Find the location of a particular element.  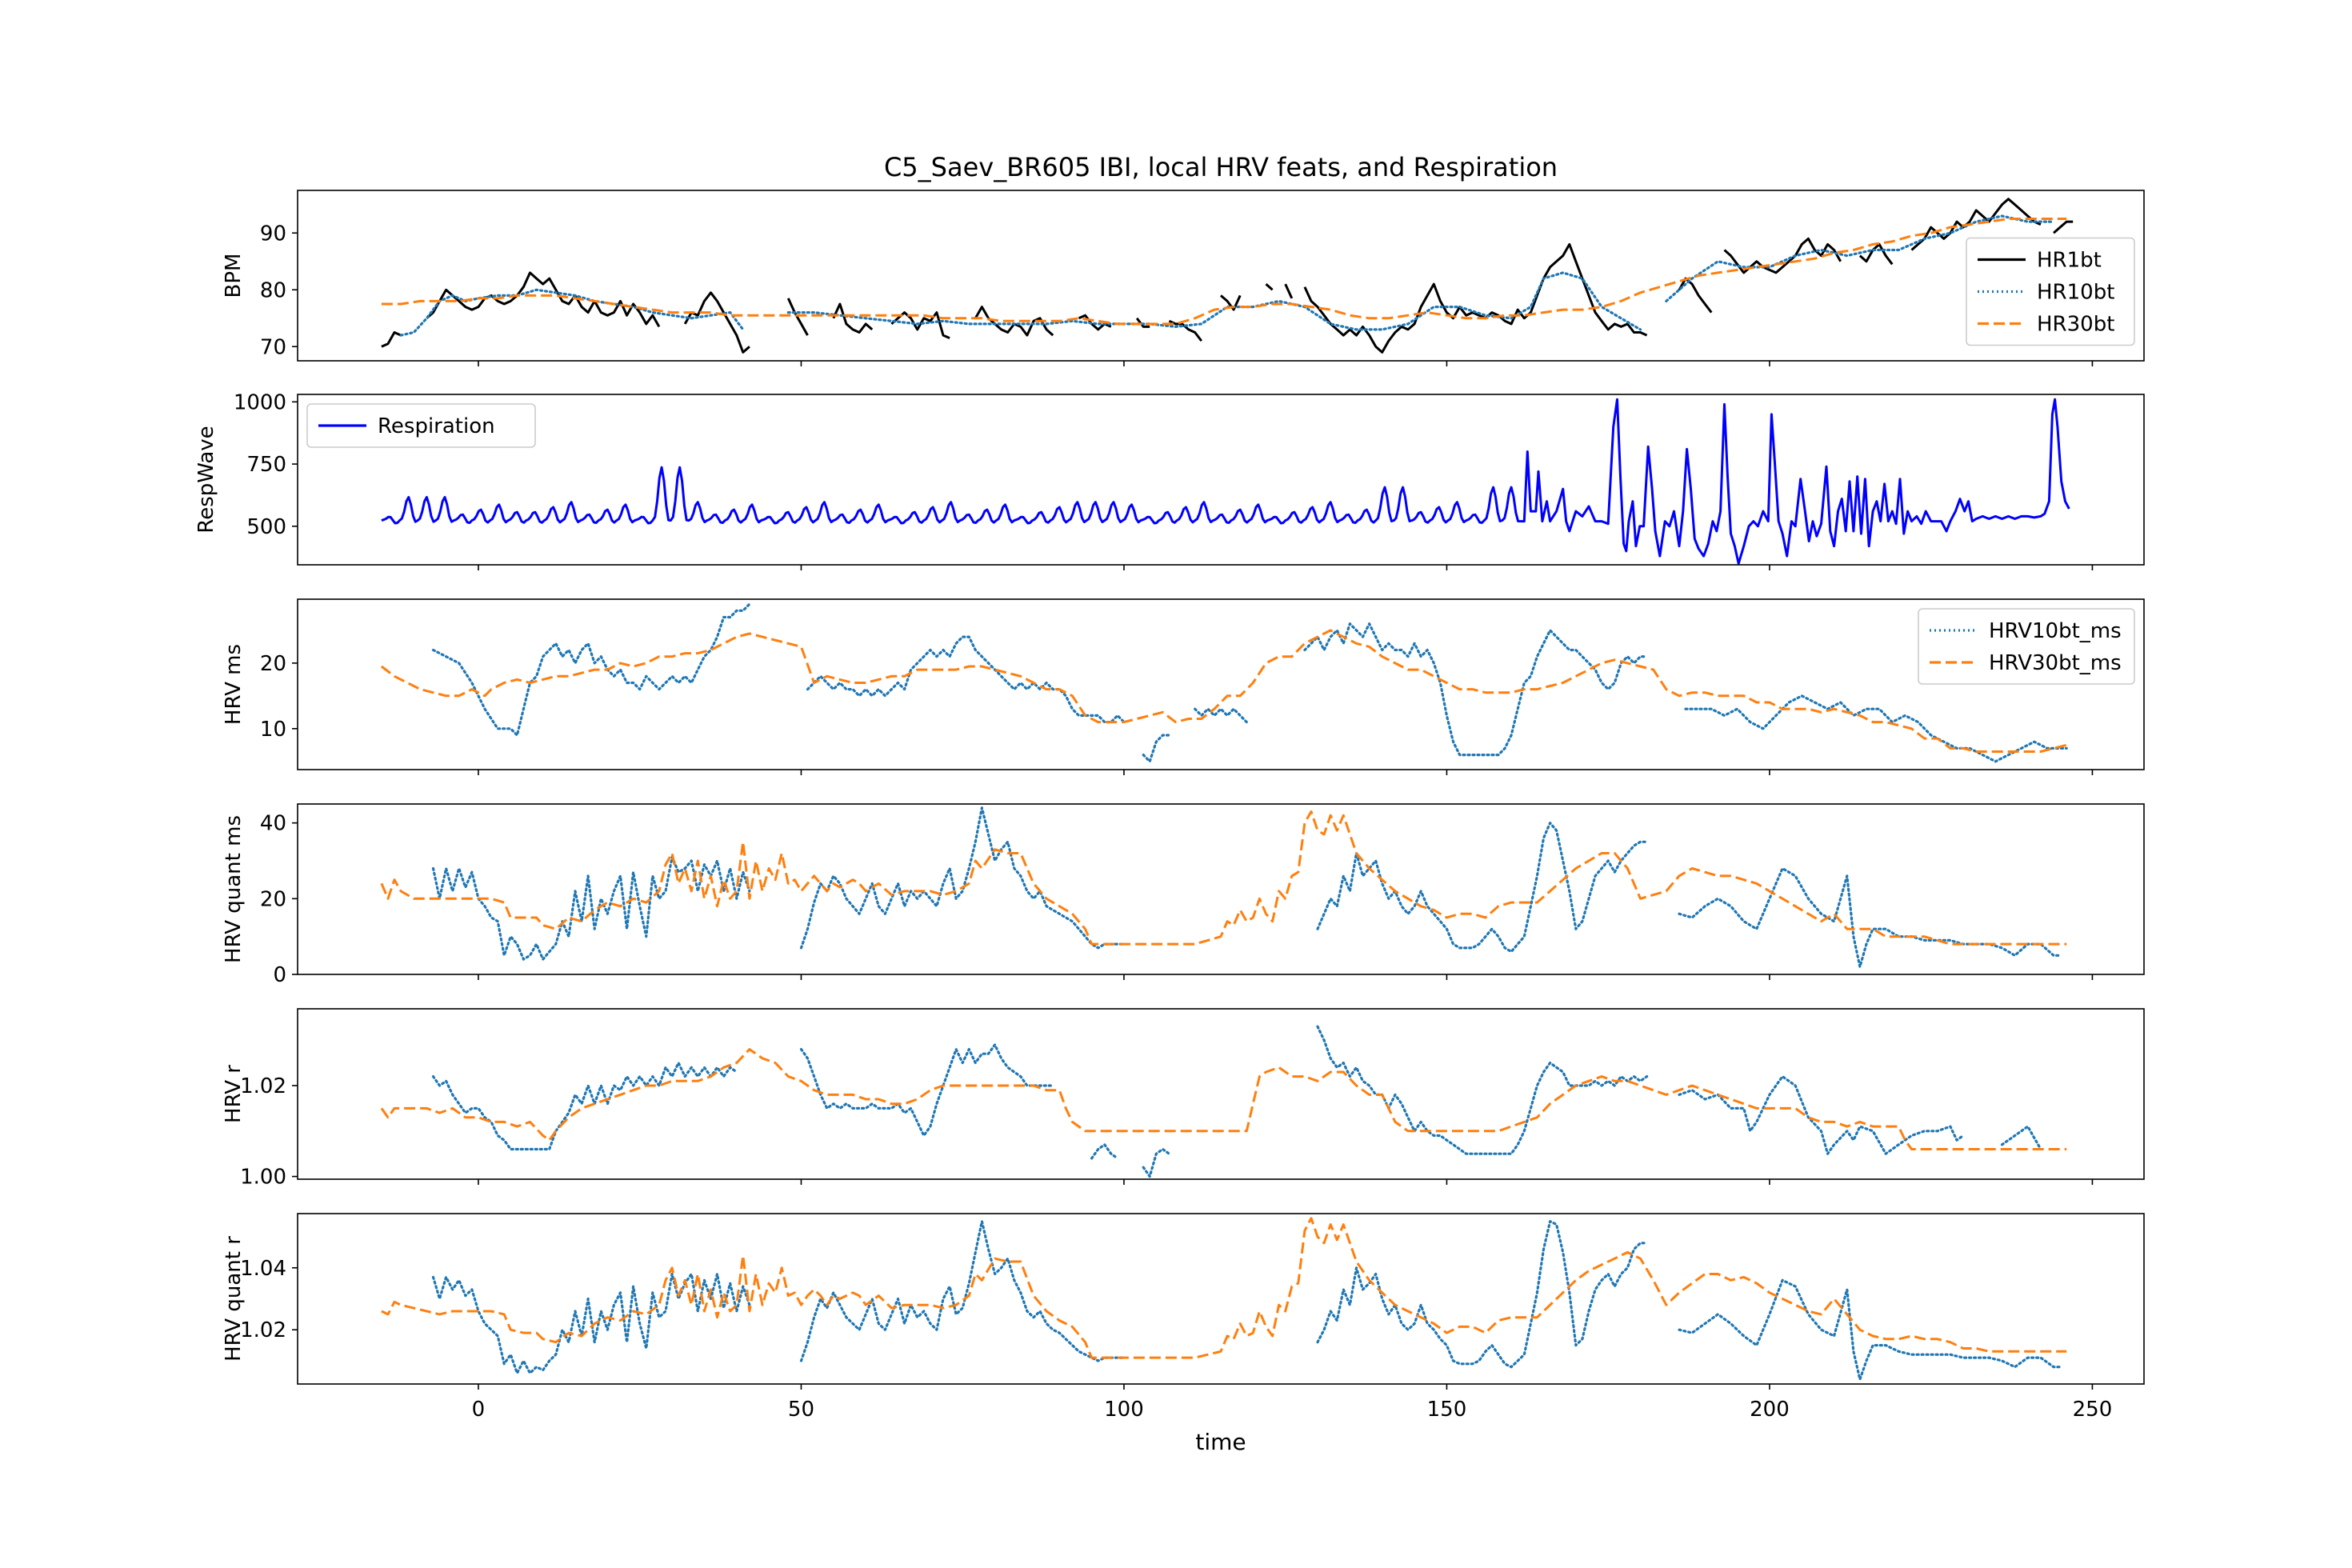

panel-3: 10 20 HRV ms HRV10bt_ms HRV30bt_ms is located at coordinates (1183, 686).